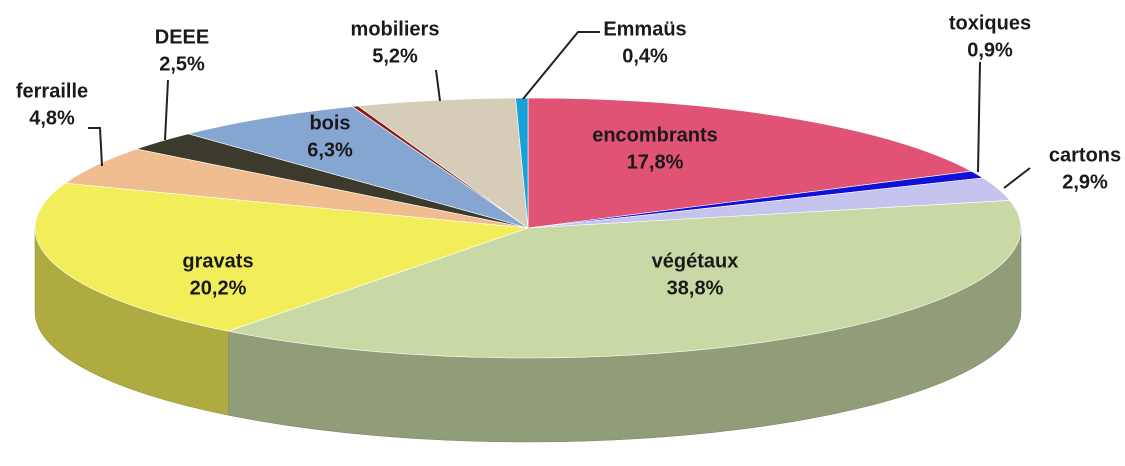 This screenshot has height=466, width=1125. What do you see at coordinates (990, 50) in the screenshot?
I see `slice-value-label: 0,9%` at bounding box center [990, 50].